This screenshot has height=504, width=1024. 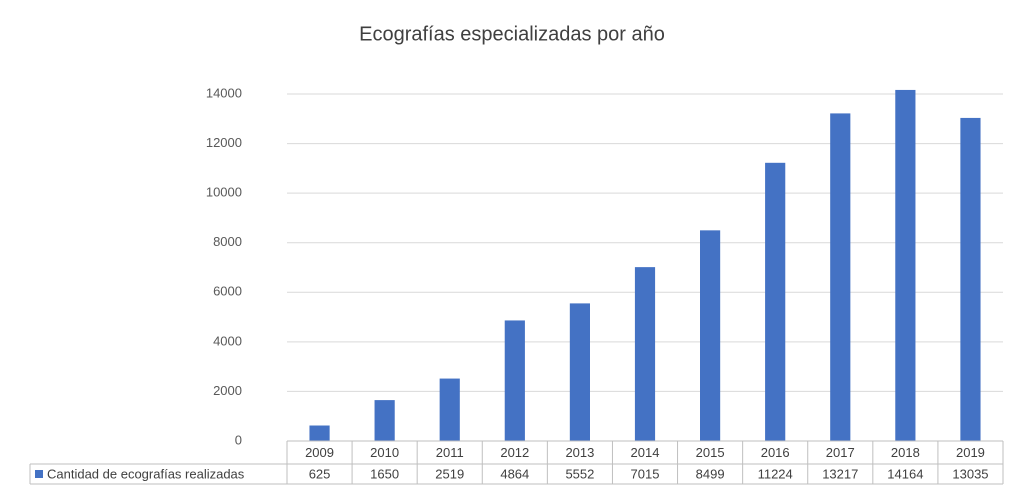 I want to click on data-table-value: 14164, so click(x=905, y=473).